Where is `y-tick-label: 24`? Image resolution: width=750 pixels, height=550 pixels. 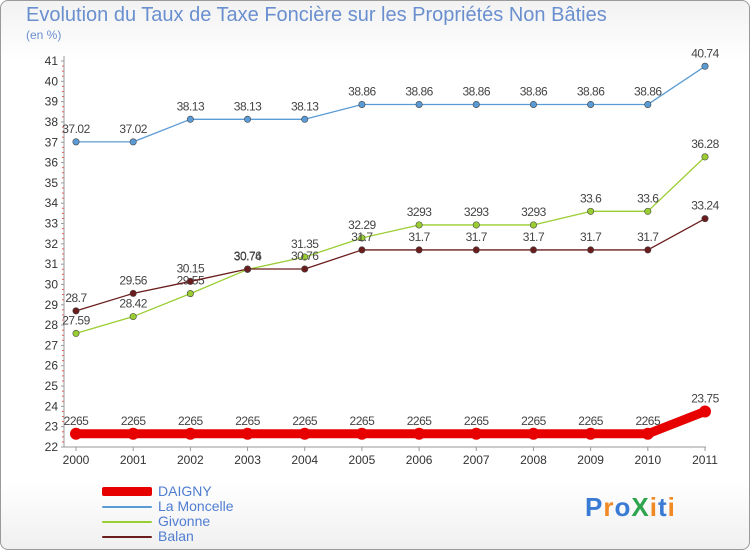
y-tick-label: 24 is located at coordinates (52, 406).